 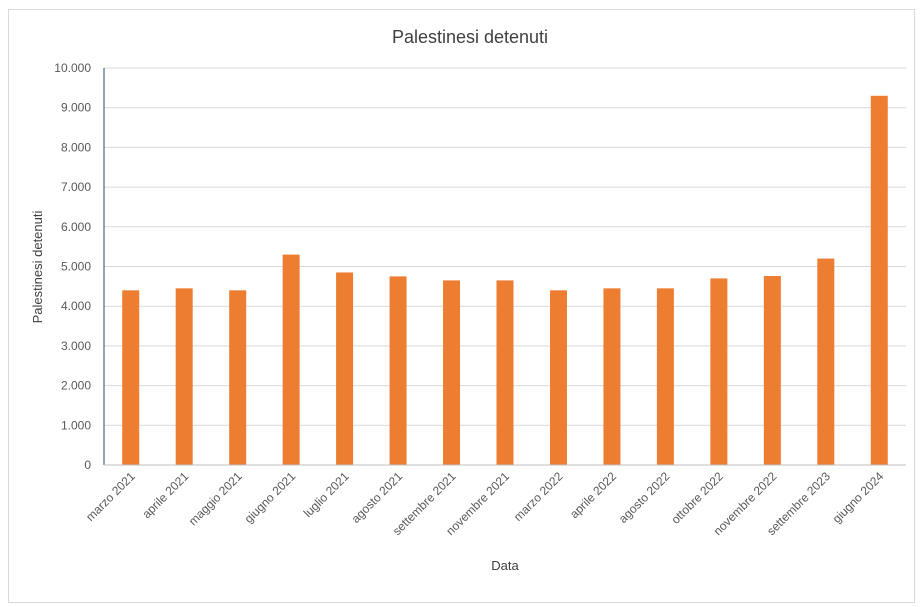 What do you see at coordinates (76, 108) in the screenshot?
I see `y-tick-label: 9.000` at bounding box center [76, 108].